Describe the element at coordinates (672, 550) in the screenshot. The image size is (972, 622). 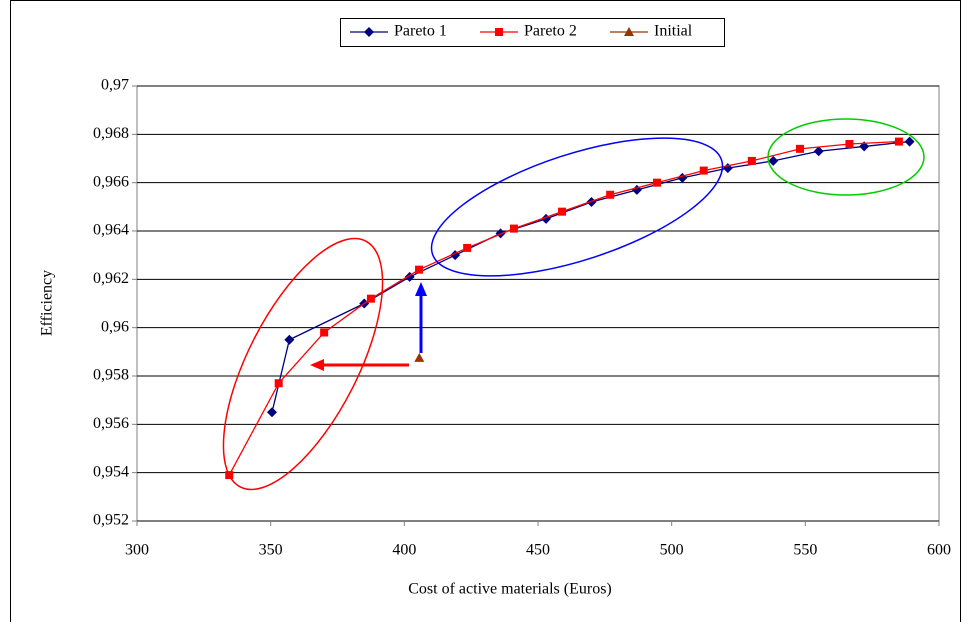
I see `x-tick-label: 500` at that location.